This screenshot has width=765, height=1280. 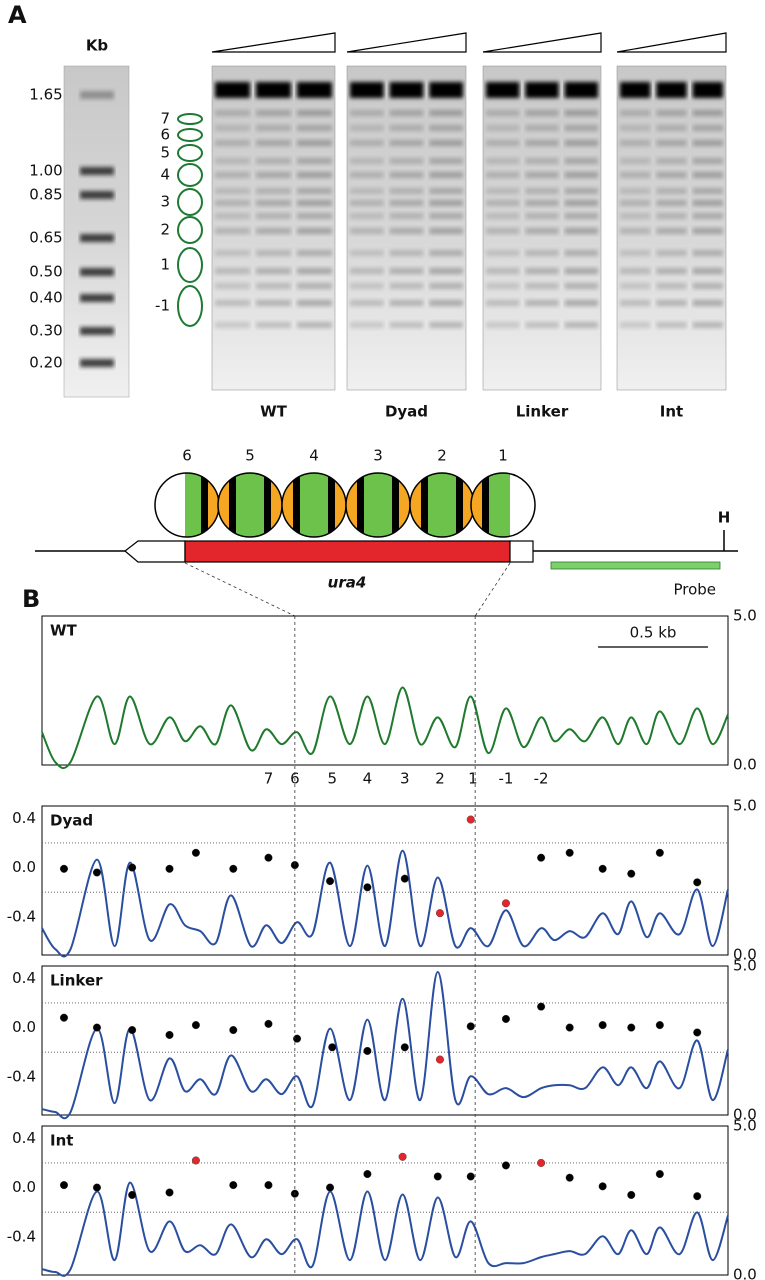 What do you see at coordinates (385, 1045) in the screenshot?
I see `trace` at bounding box center [385, 1045].